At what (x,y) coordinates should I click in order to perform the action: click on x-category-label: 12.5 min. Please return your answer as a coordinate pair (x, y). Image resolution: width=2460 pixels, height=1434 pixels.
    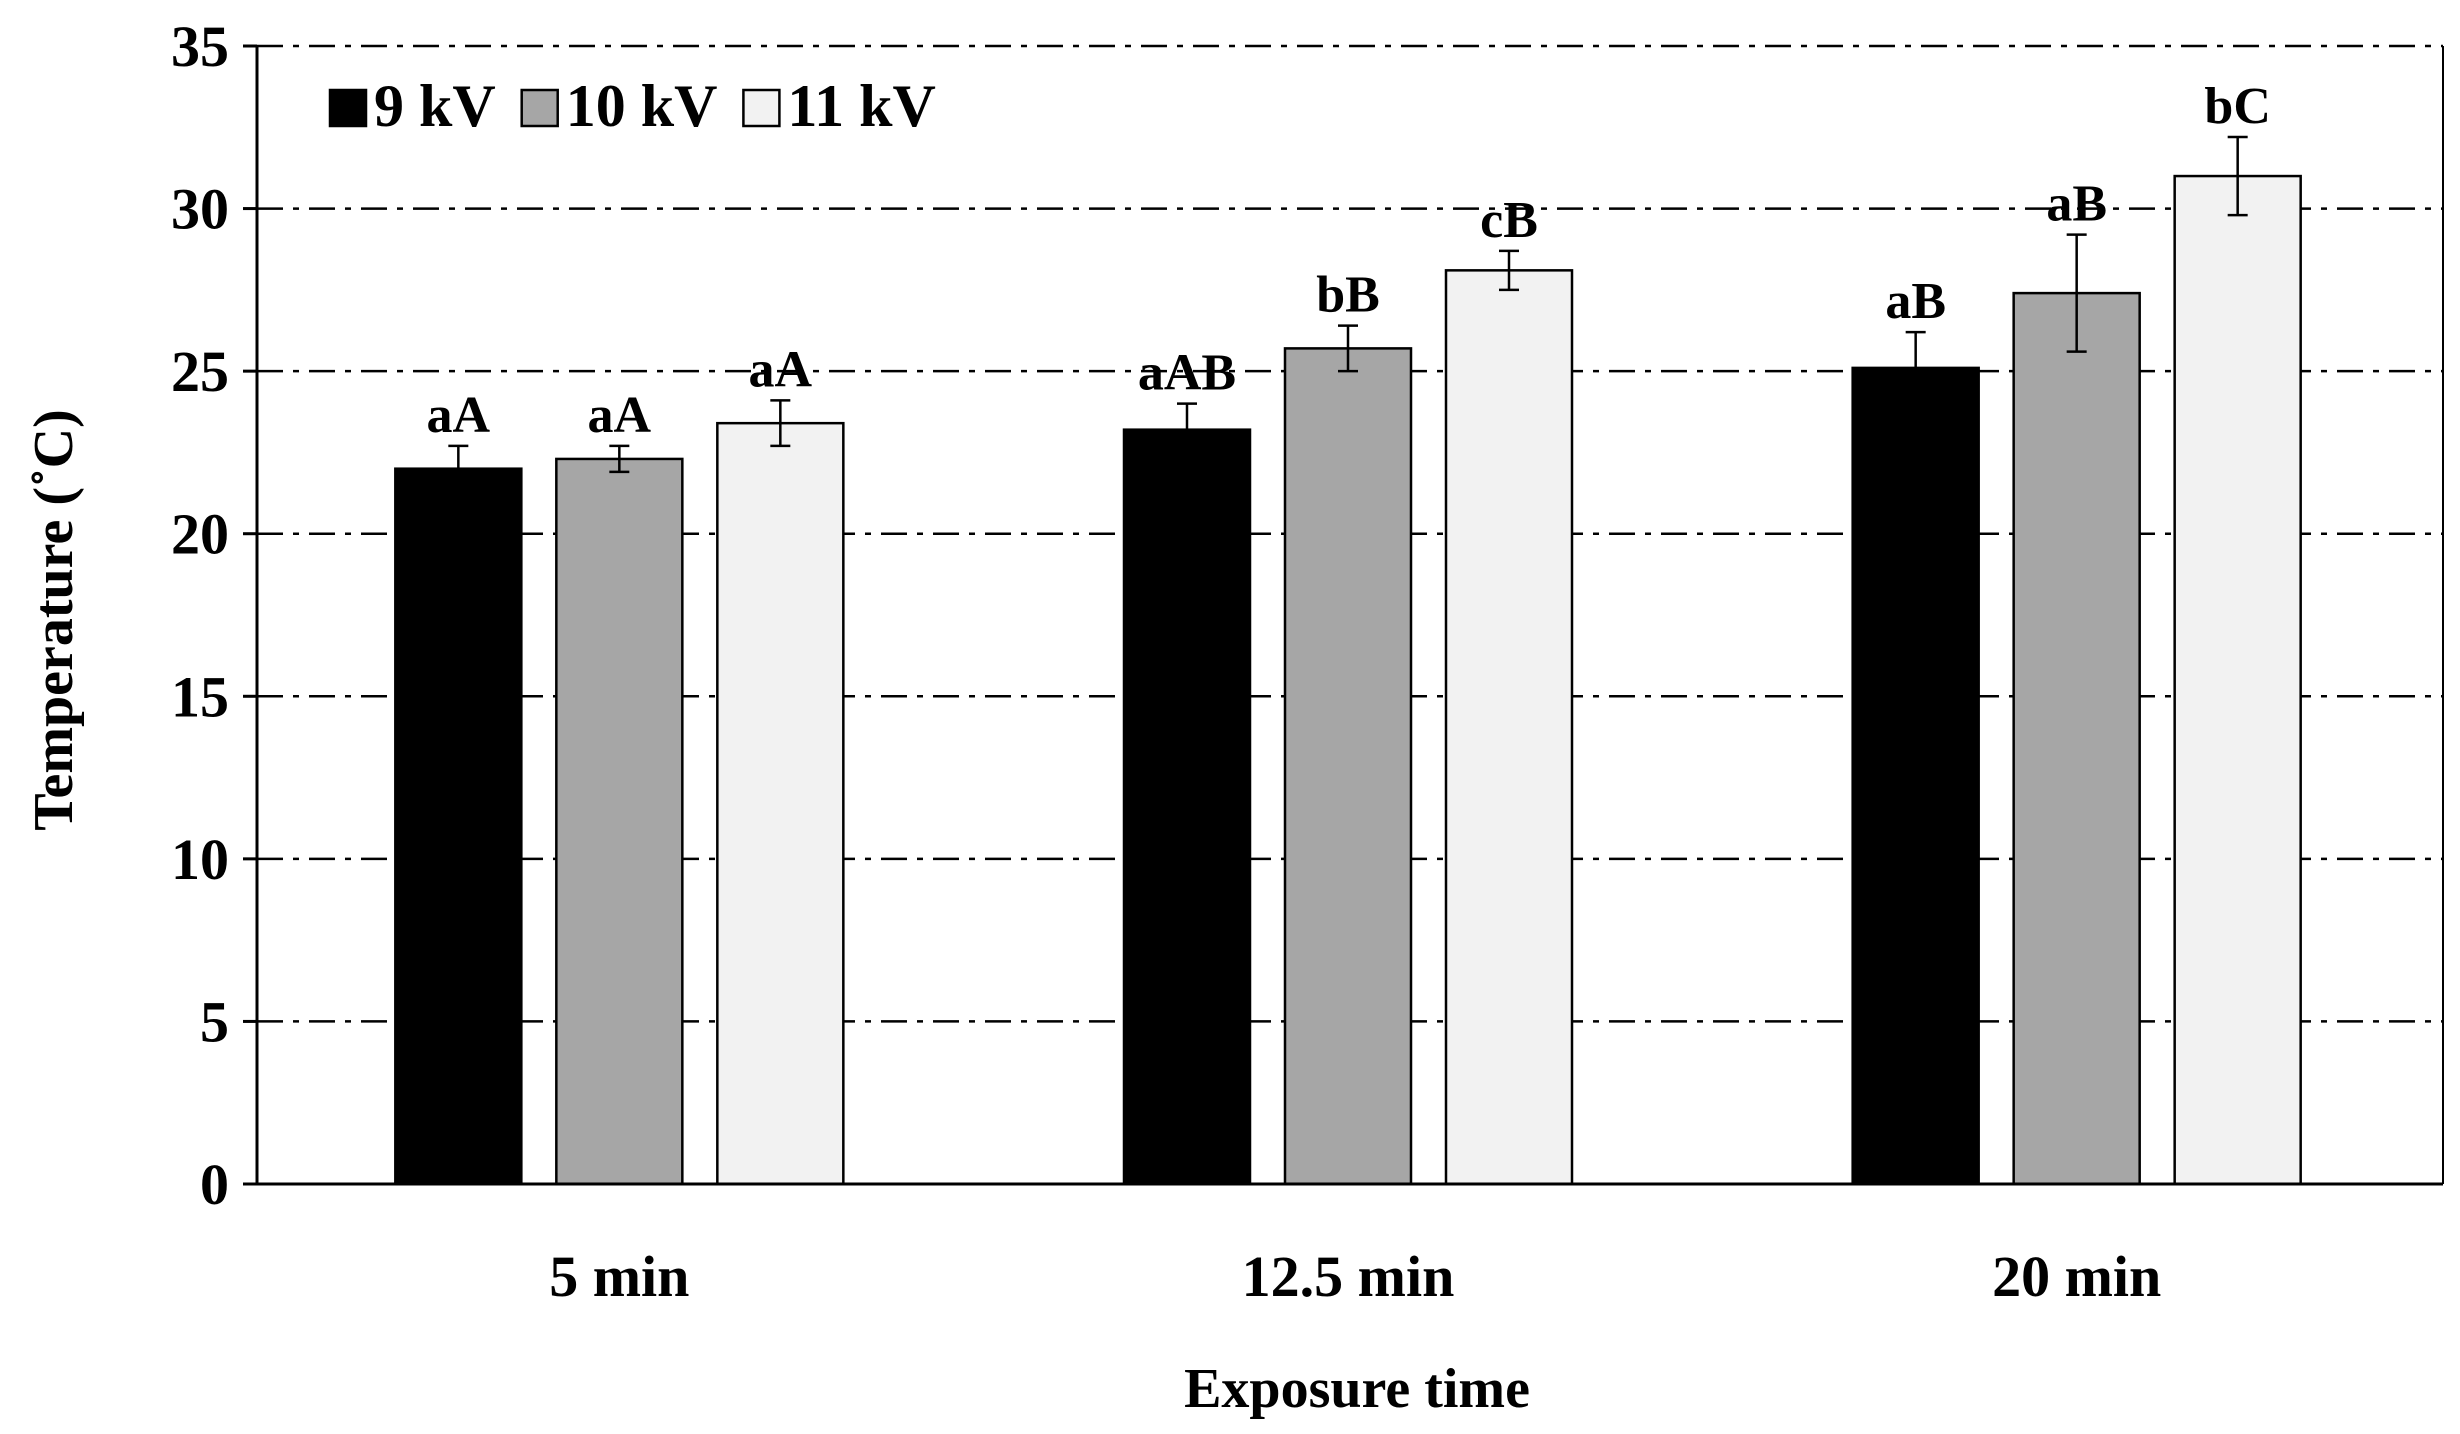
    Looking at the image, I should click on (1348, 1276).